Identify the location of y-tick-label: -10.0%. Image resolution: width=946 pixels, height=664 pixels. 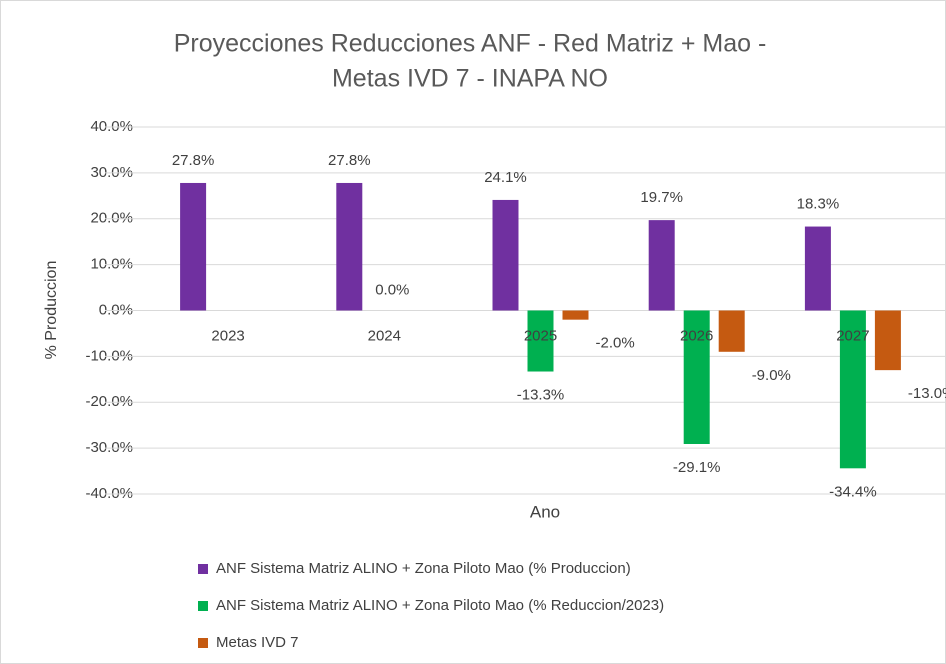
(109, 355).